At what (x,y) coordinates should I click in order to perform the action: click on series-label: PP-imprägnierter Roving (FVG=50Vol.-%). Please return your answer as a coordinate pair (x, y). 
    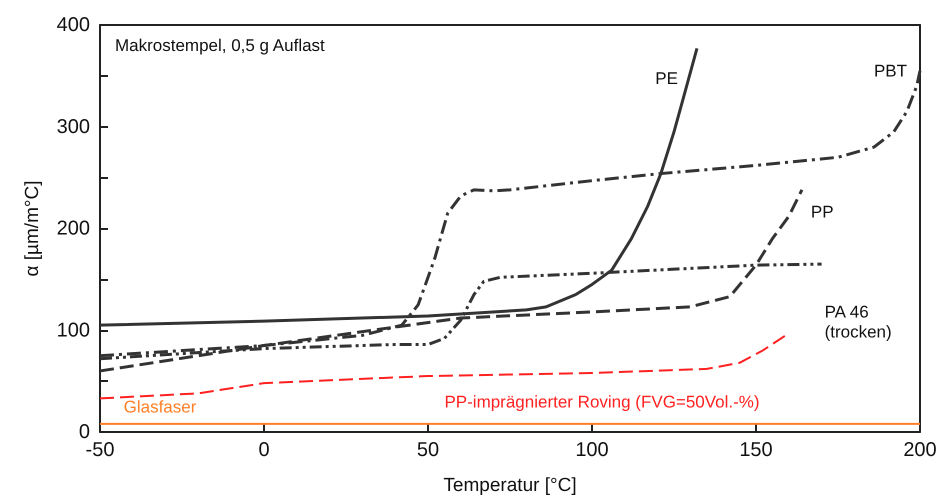
    Looking at the image, I should click on (602, 402).